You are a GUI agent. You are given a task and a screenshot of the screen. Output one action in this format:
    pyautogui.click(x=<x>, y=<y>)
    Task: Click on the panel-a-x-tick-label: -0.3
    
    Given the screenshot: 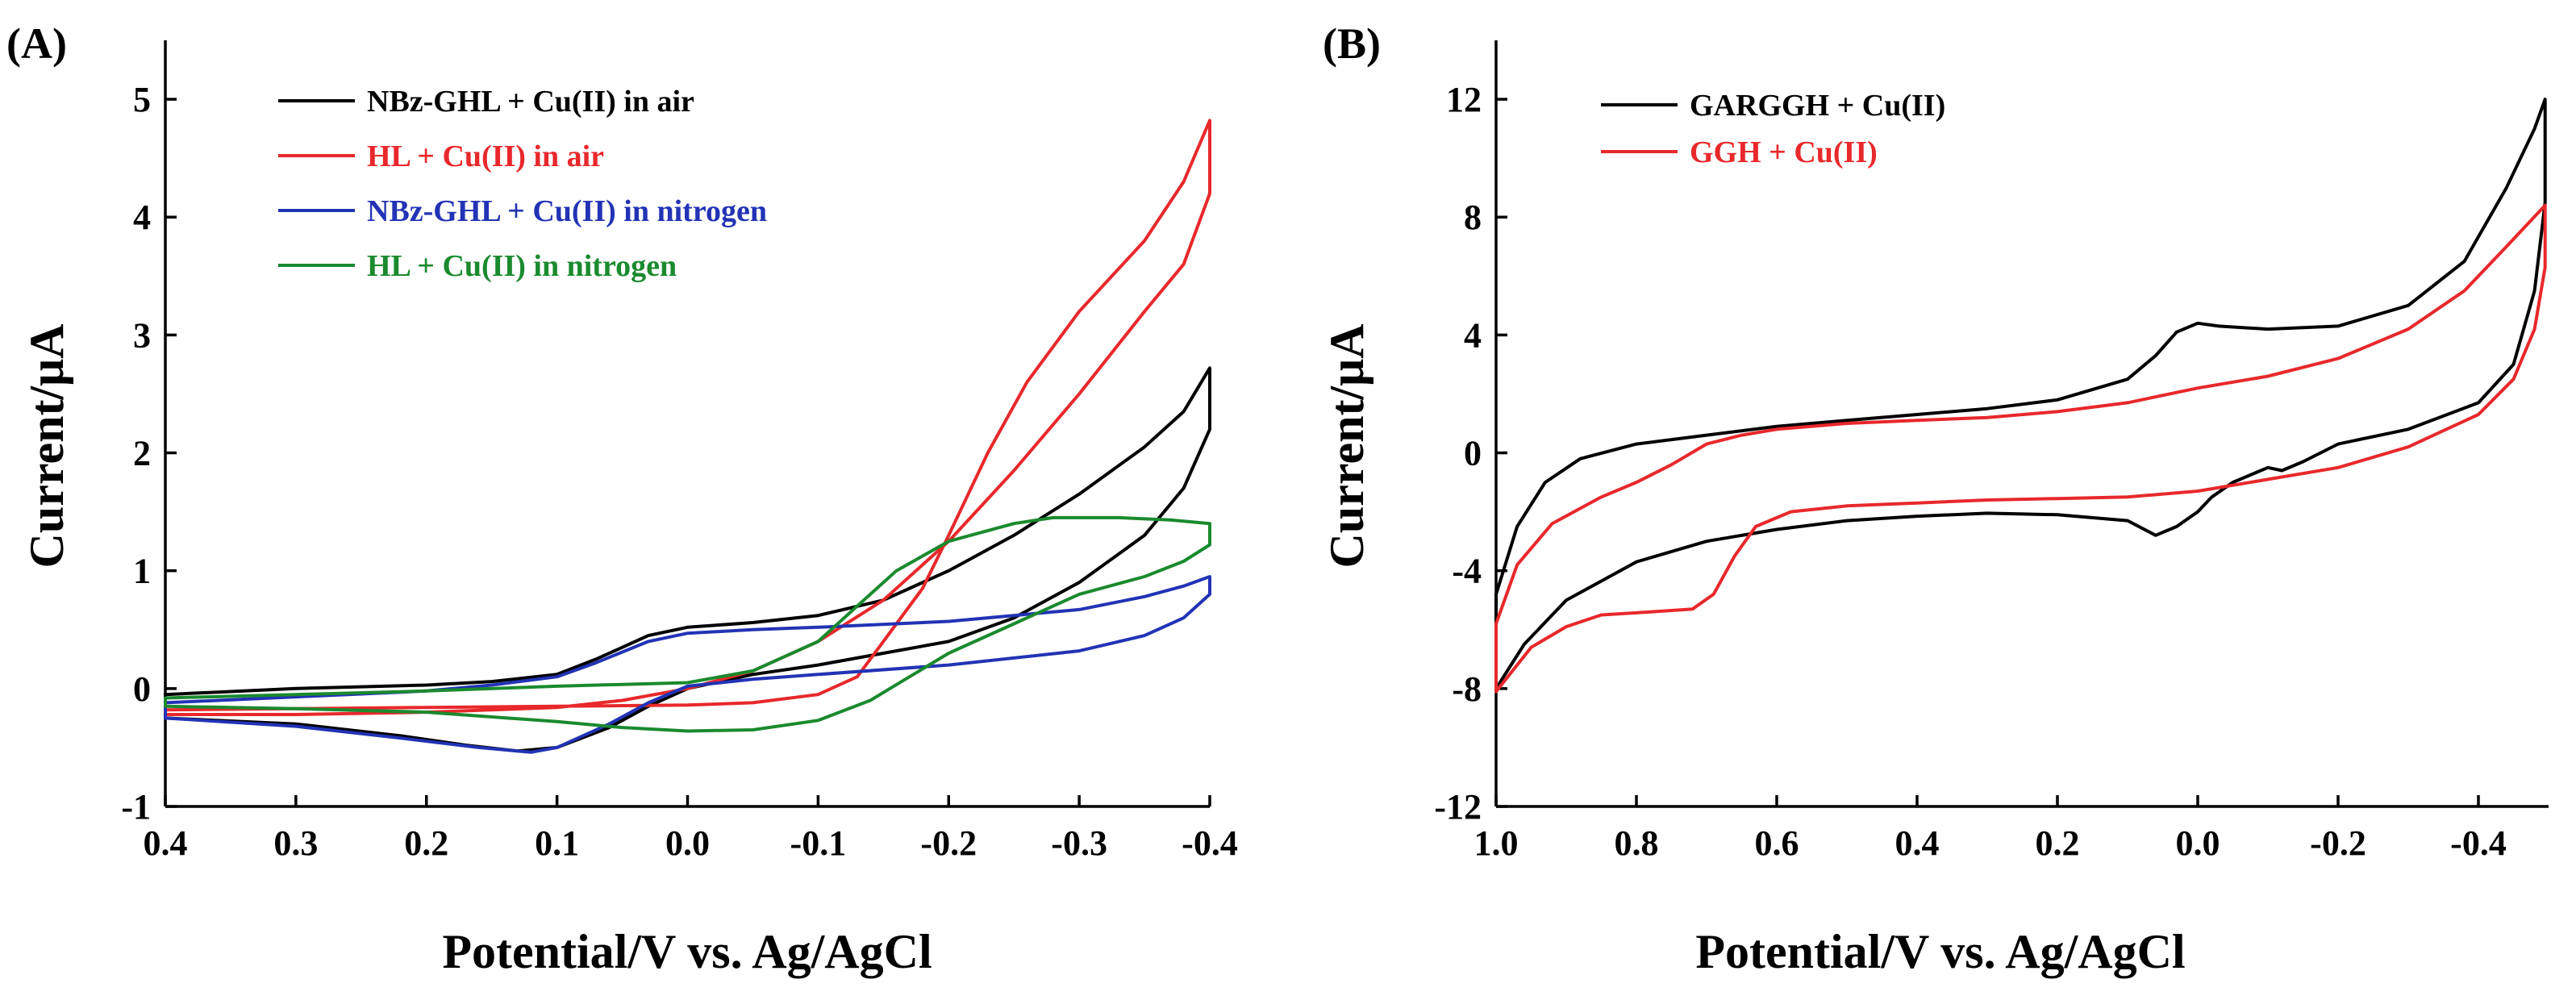 What is the action you would take?
    pyautogui.click(x=1079, y=843)
    